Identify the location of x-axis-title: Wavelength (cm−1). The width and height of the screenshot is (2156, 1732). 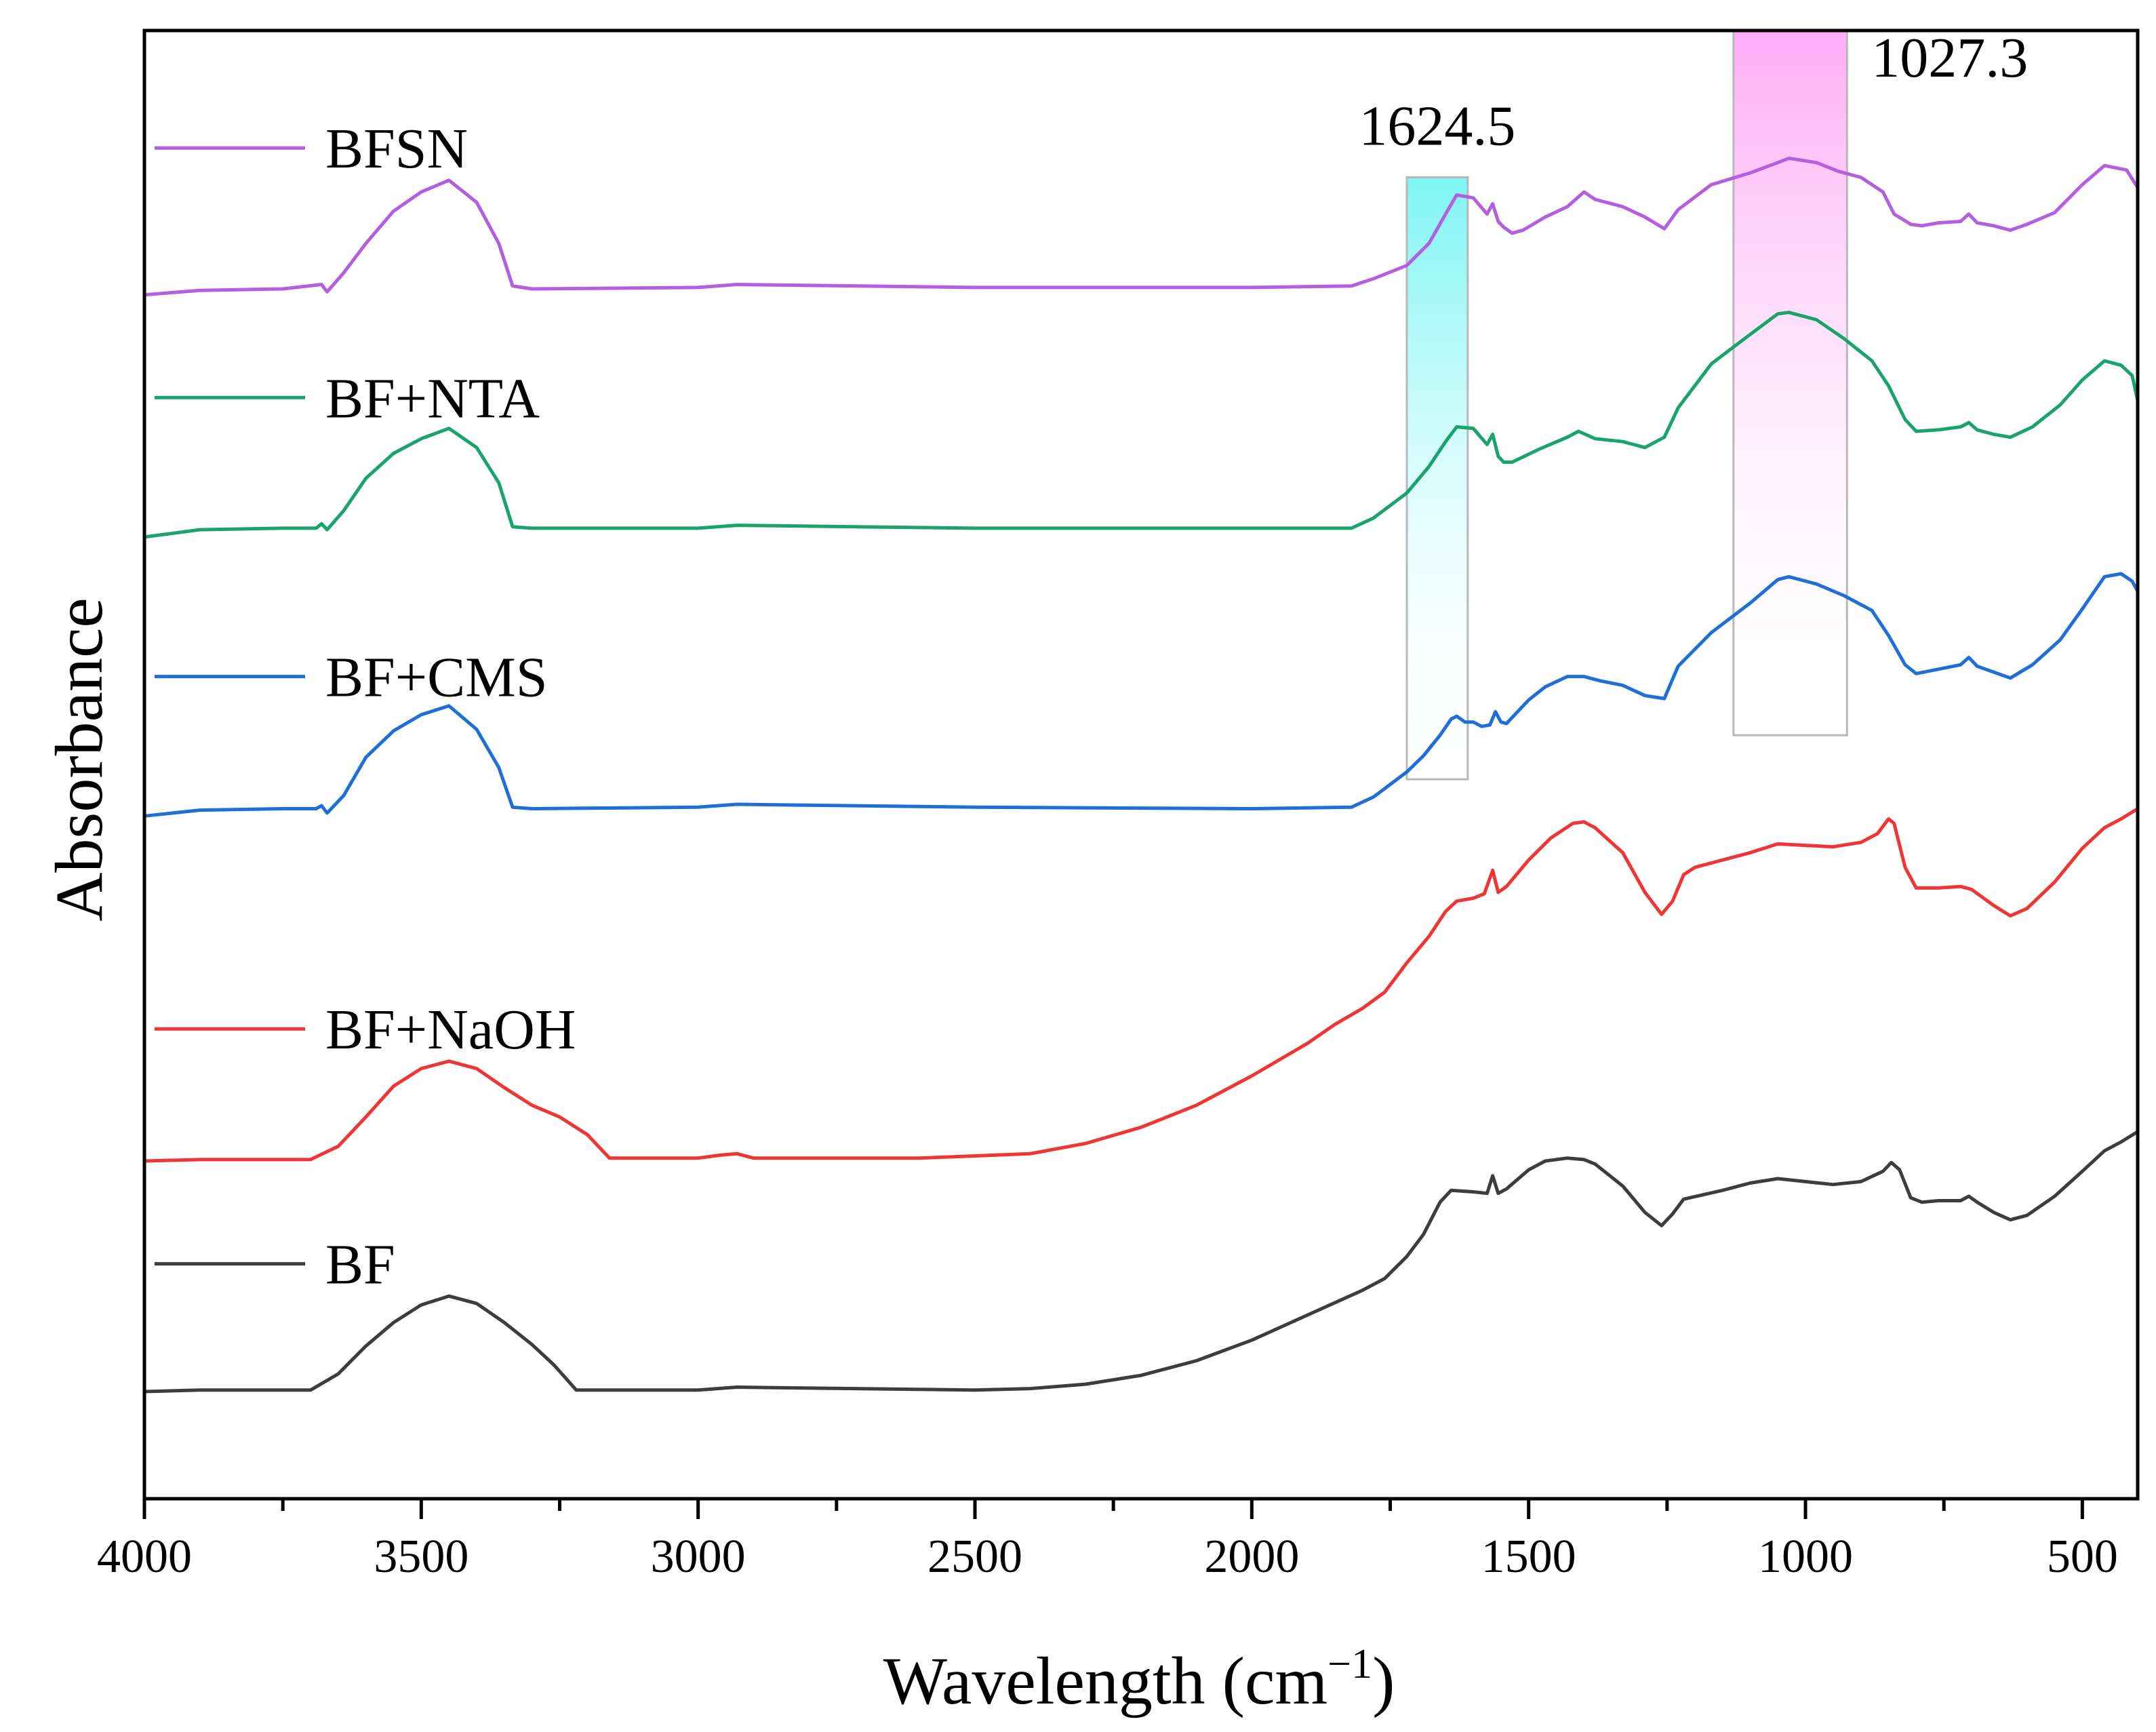
(1139, 1679).